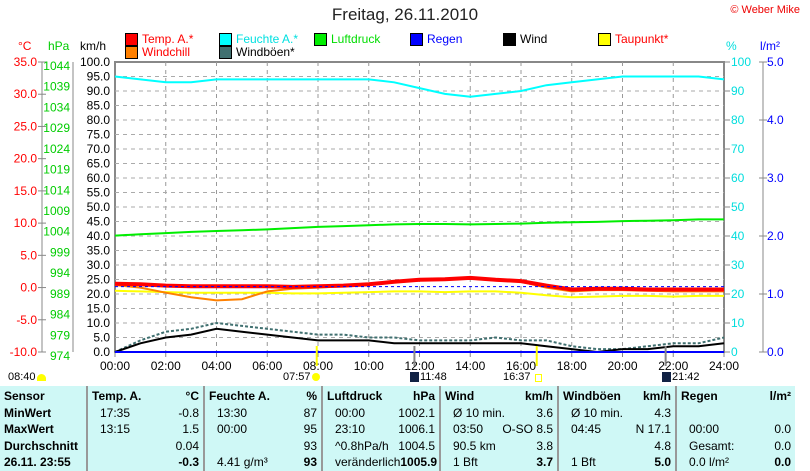  What do you see at coordinates (775, 294) in the screenshot?
I see `rain-tick-label: 1.0` at bounding box center [775, 294].